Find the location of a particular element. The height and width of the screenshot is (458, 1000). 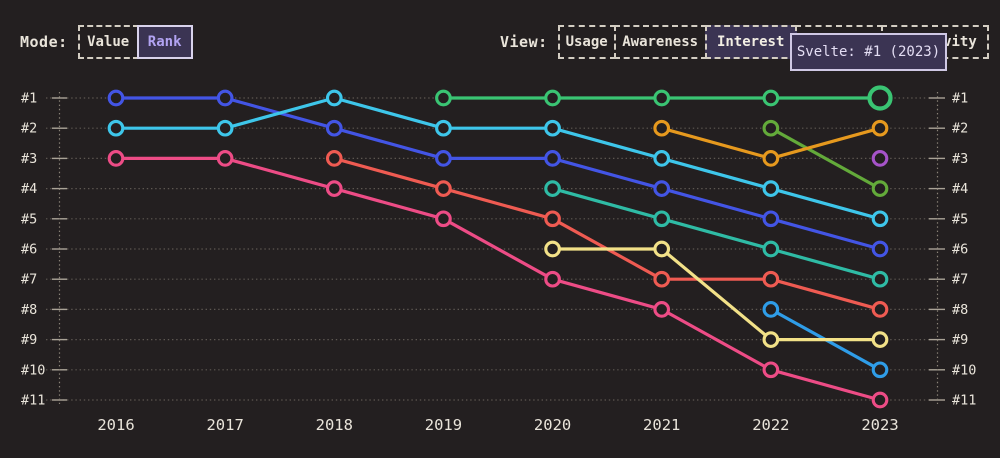

data-point-cyan-2021 is located at coordinates (662, 158).